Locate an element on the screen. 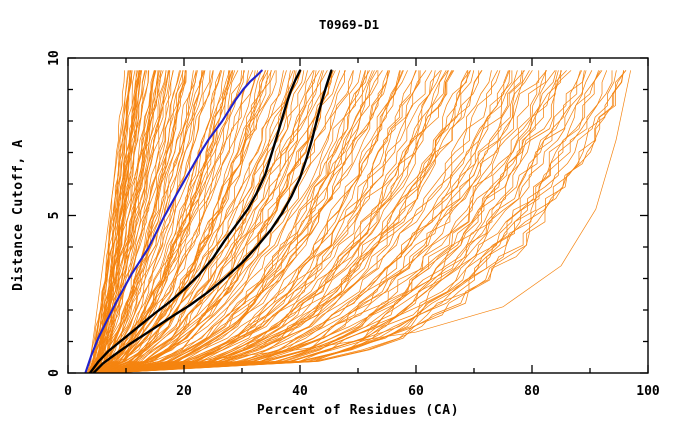 The image size is (680, 440). y-tick-label: 0 is located at coordinates (54, 373).